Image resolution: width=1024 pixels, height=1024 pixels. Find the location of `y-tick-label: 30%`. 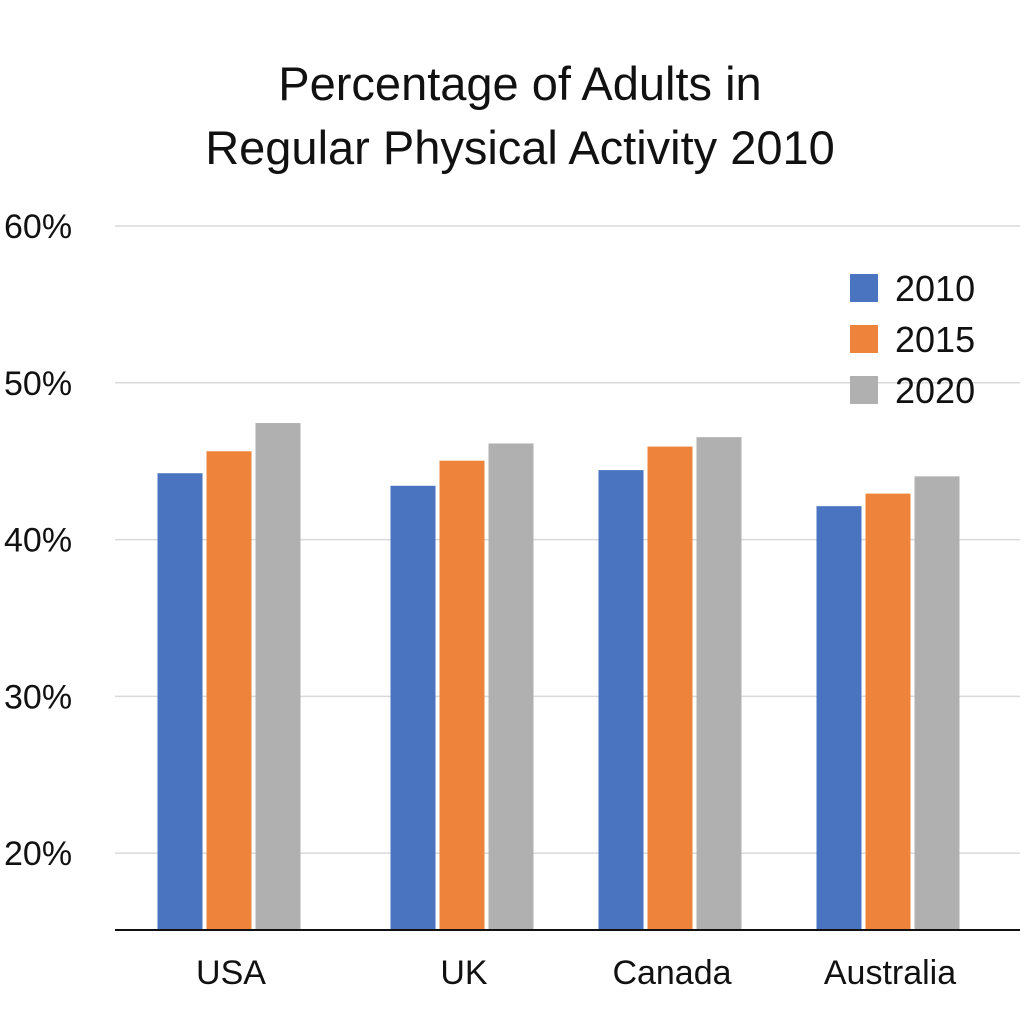

y-tick-label: 30% is located at coordinates (38, 697).